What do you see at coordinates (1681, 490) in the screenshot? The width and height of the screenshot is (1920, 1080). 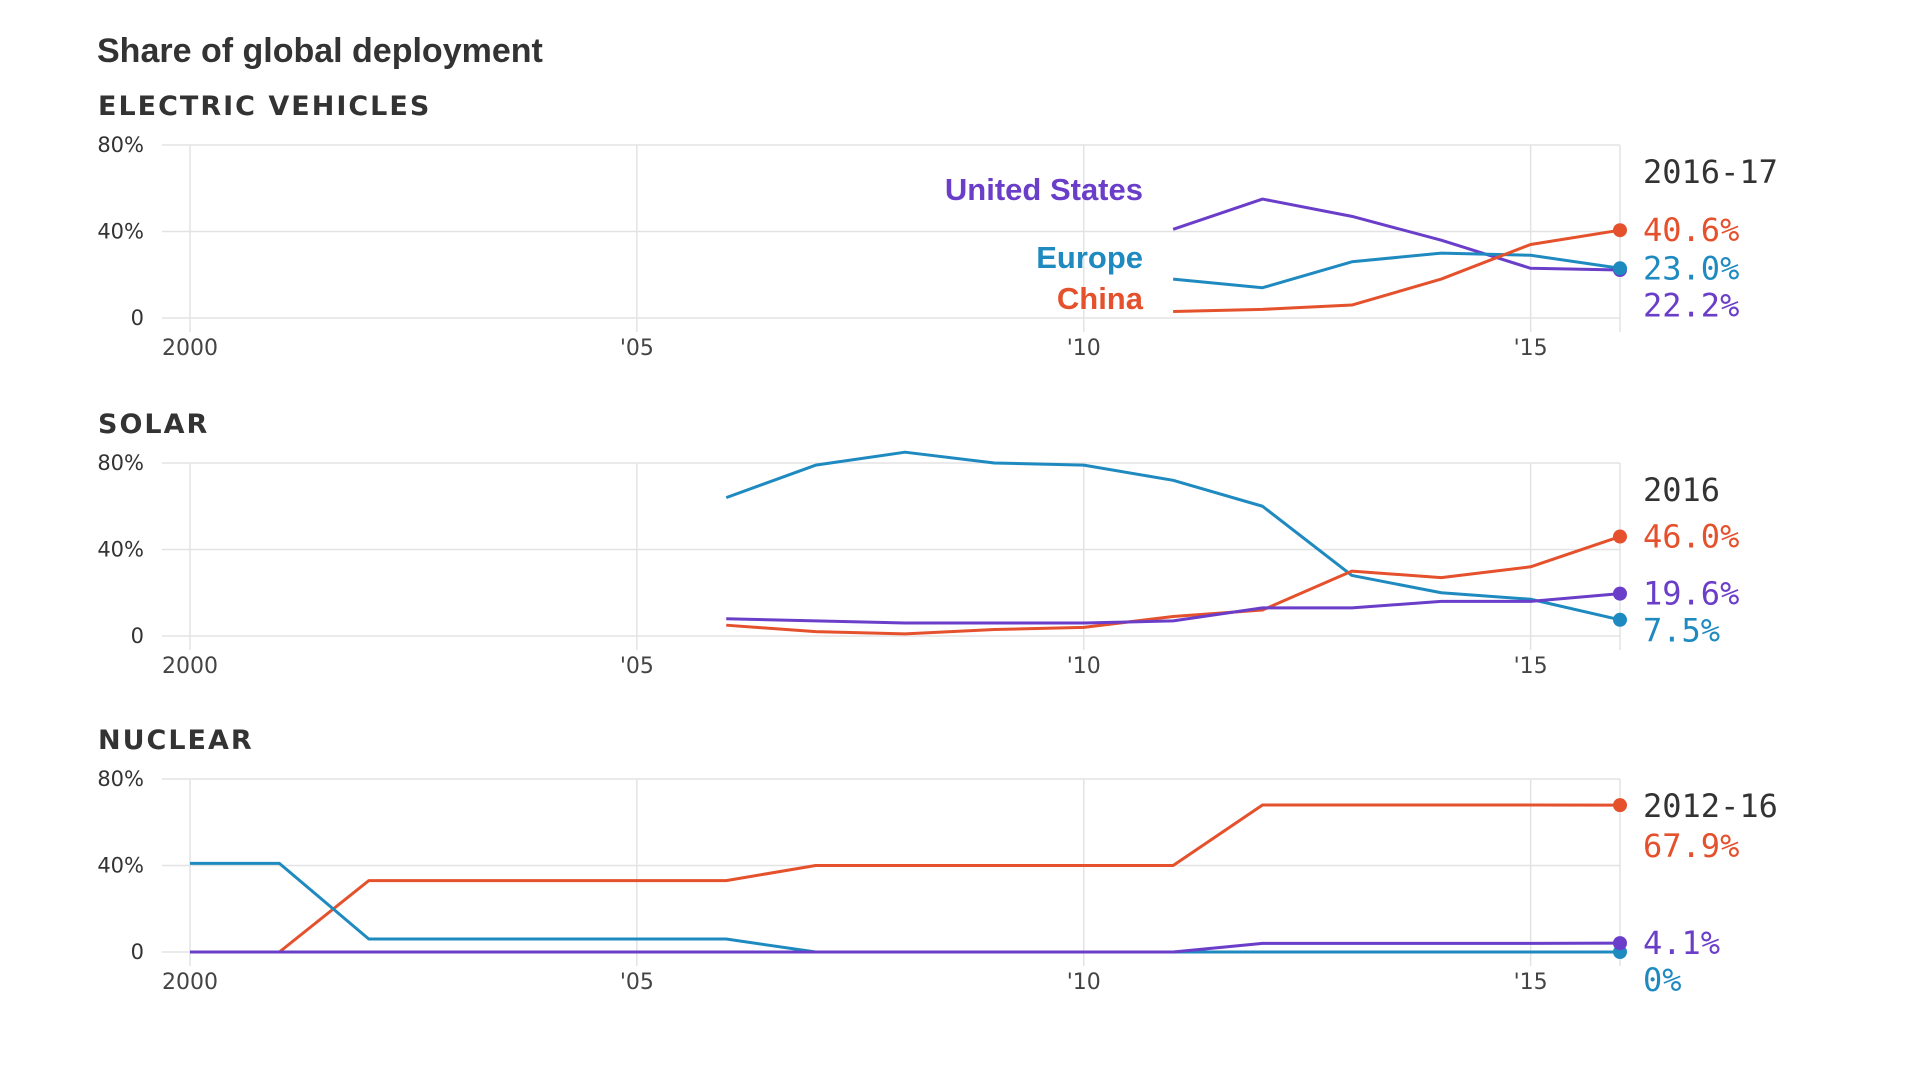 I see `end-period-label: 2016` at bounding box center [1681, 490].